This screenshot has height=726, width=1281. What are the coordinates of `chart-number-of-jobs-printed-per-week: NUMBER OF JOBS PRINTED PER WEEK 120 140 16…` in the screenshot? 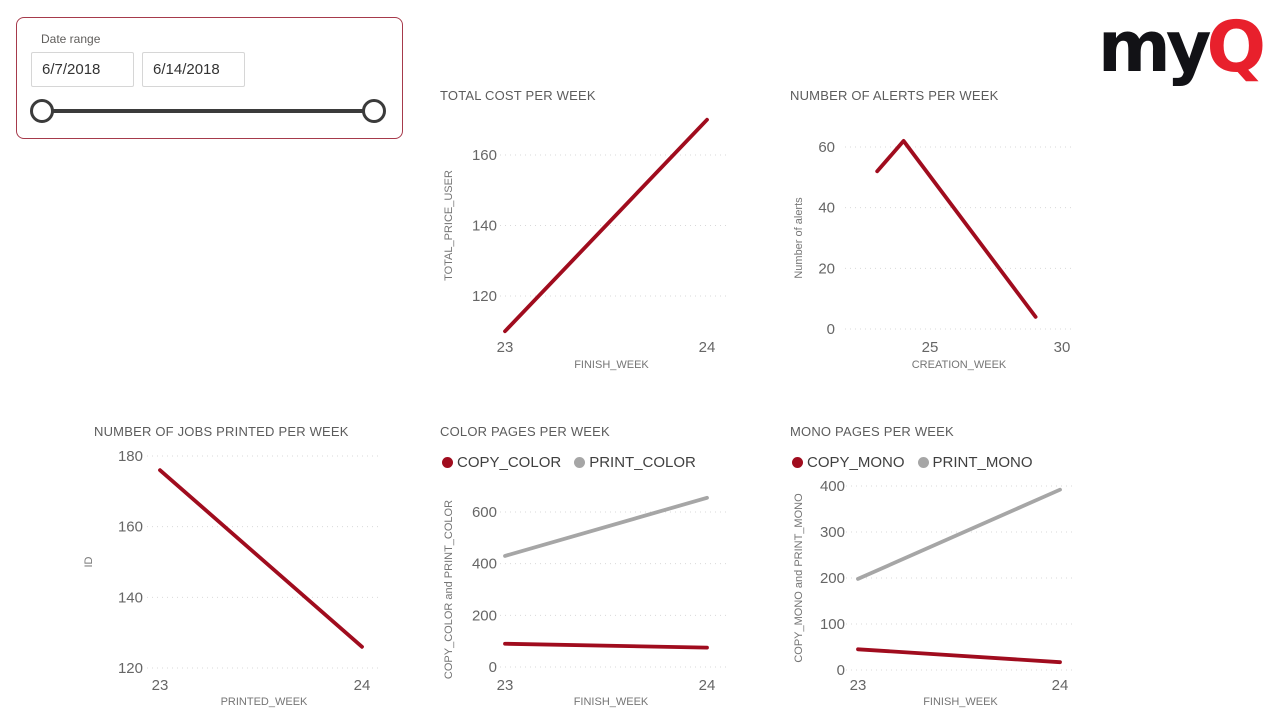 It's located at (240, 566).